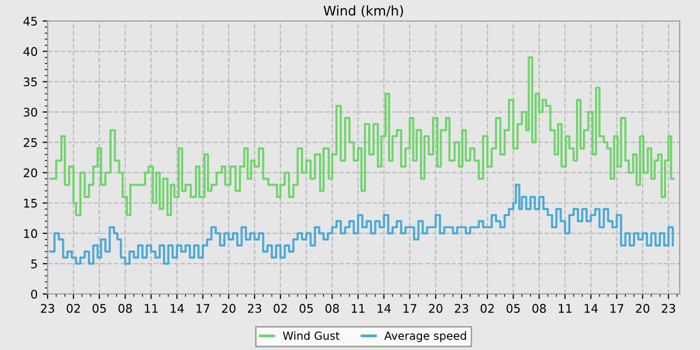  Describe the element at coordinates (34, 264) in the screenshot. I see `y-tick-label: 5` at that location.